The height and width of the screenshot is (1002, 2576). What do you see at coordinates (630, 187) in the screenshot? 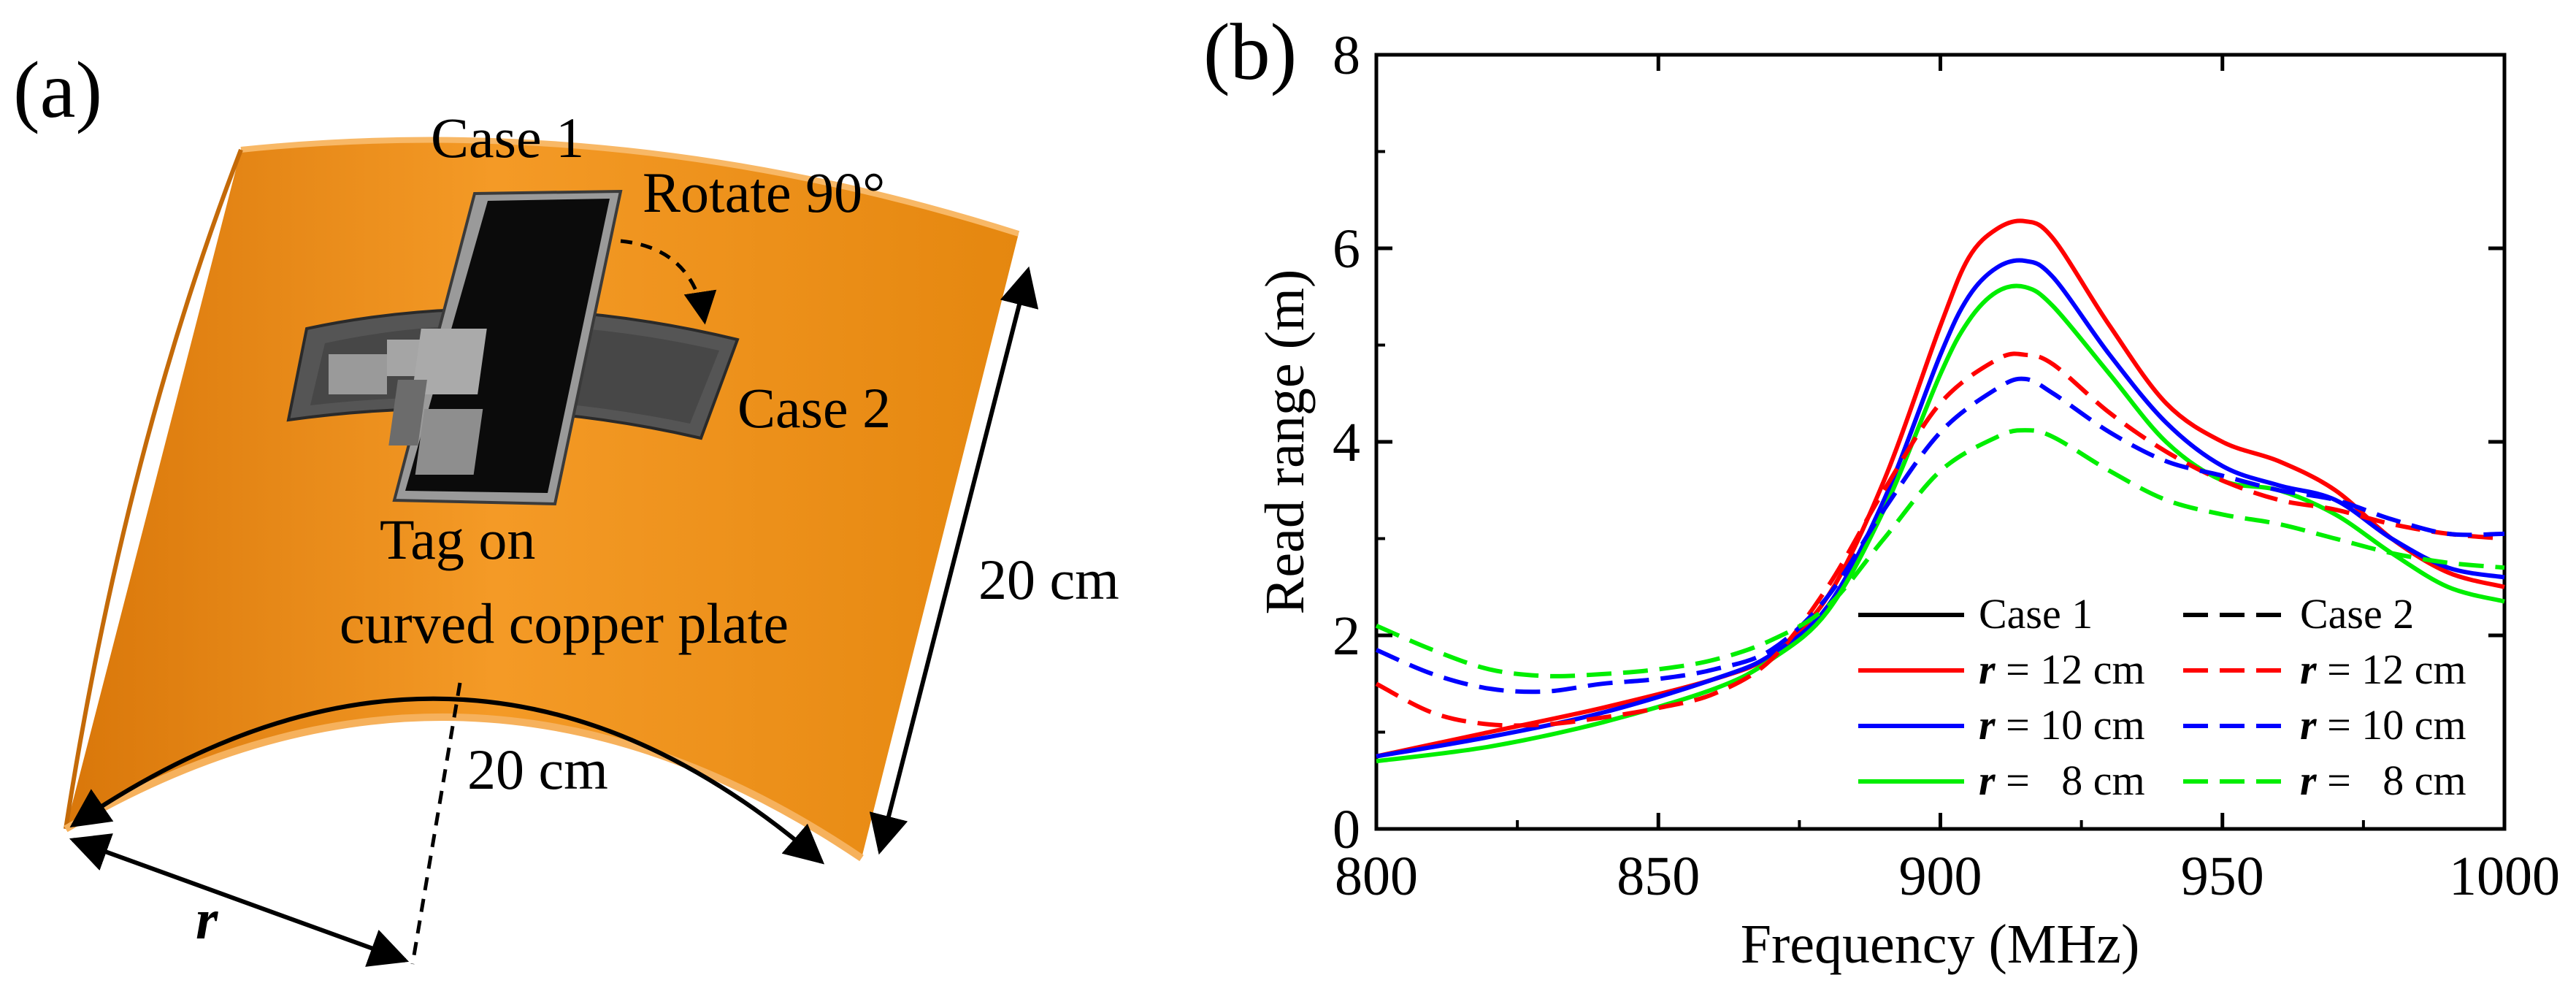
I see `copper-plate-top-edge` at bounding box center [630, 187].